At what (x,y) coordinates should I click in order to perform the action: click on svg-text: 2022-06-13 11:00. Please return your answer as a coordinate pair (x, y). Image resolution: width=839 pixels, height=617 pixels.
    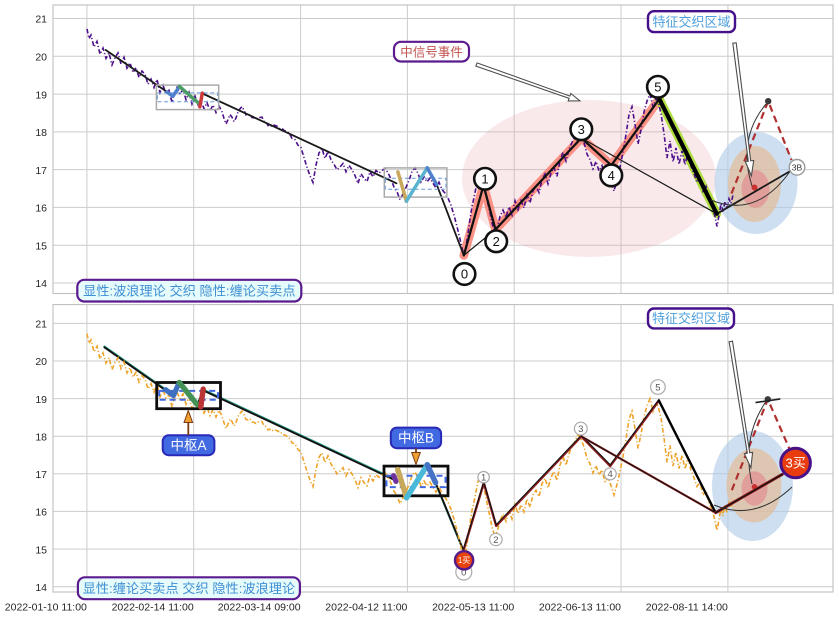
    Looking at the image, I should click on (580, 608).